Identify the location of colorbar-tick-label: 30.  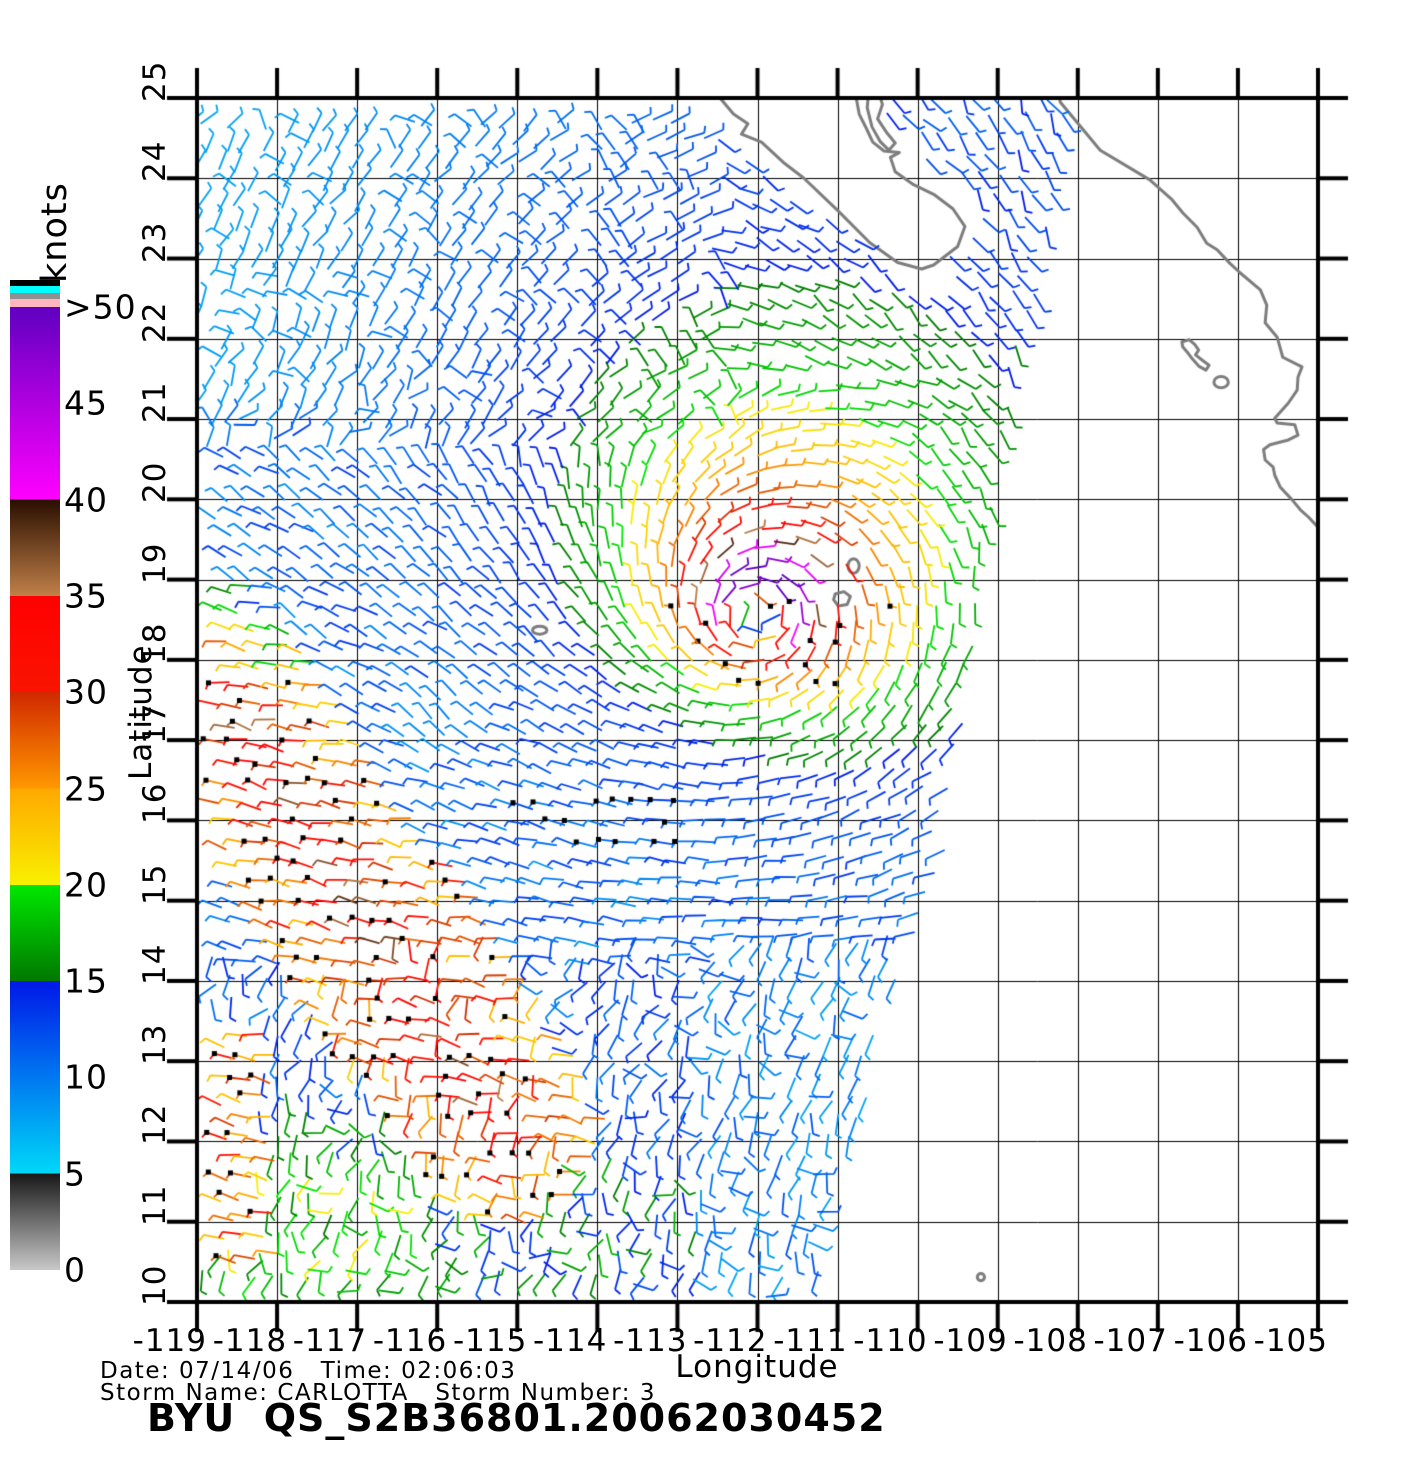
(86, 692).